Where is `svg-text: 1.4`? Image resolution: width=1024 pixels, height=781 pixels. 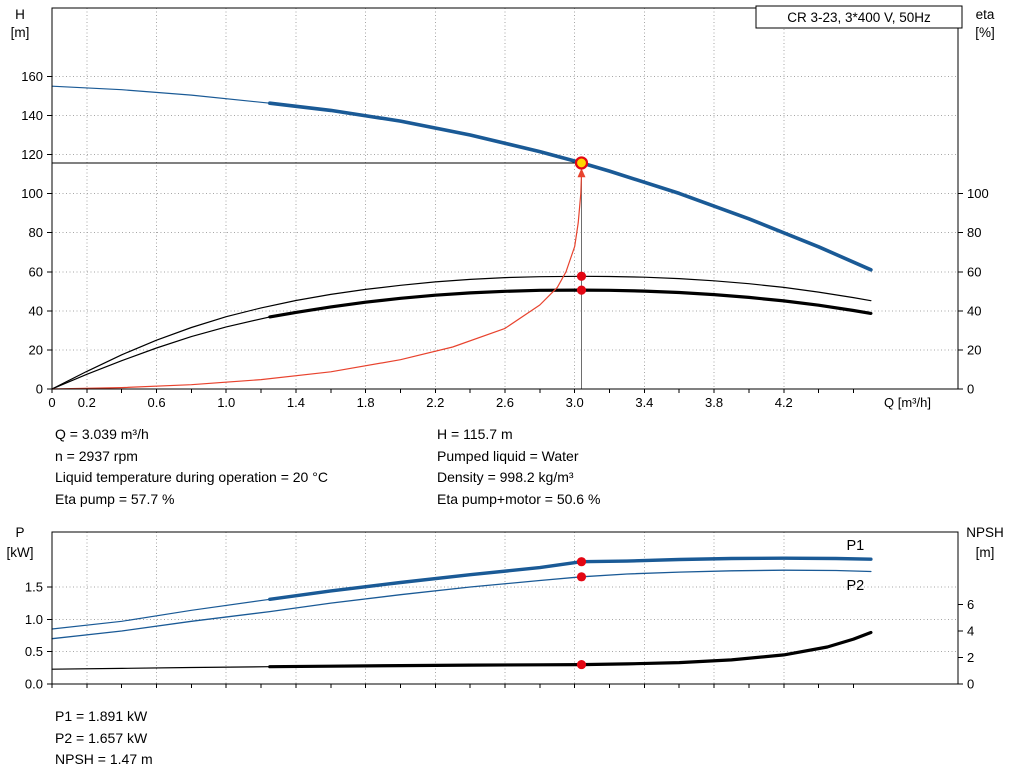 svg-text: 1.4 is located at coordinates (296, 402).